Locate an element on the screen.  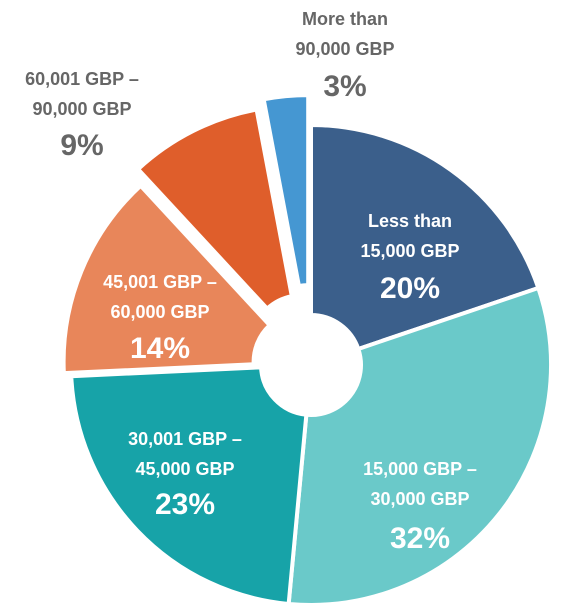
value-label: 20% is located at coordinates (410, 288).